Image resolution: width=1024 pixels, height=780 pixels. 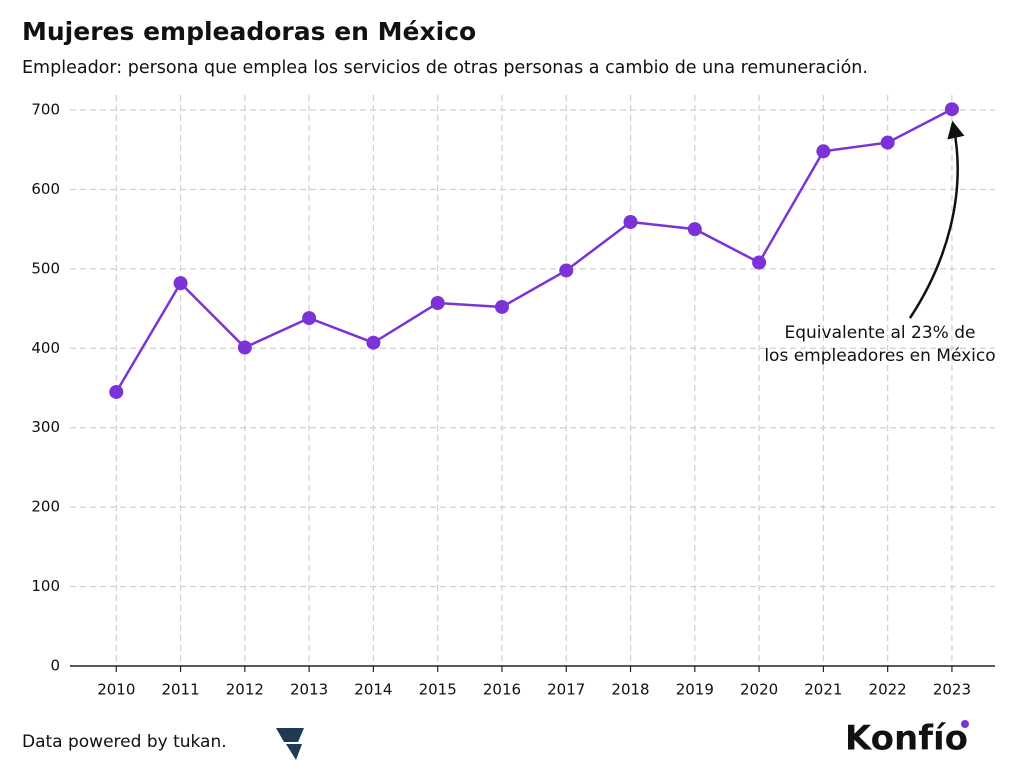 What do you see at coordinates (880, 333) in the screenshot?
I see `annotation: Equivalente al 23% de` at bounding box center [880, 333].